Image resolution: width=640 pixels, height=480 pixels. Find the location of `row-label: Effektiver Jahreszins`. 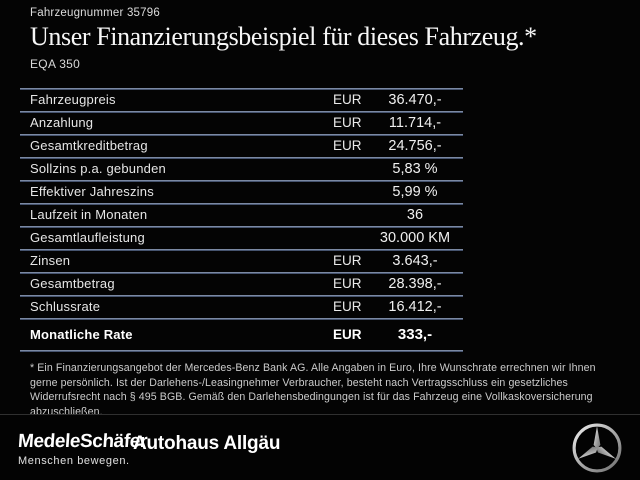

row-label: Effektiver Jahreszins is located at coordinates (92, 191).